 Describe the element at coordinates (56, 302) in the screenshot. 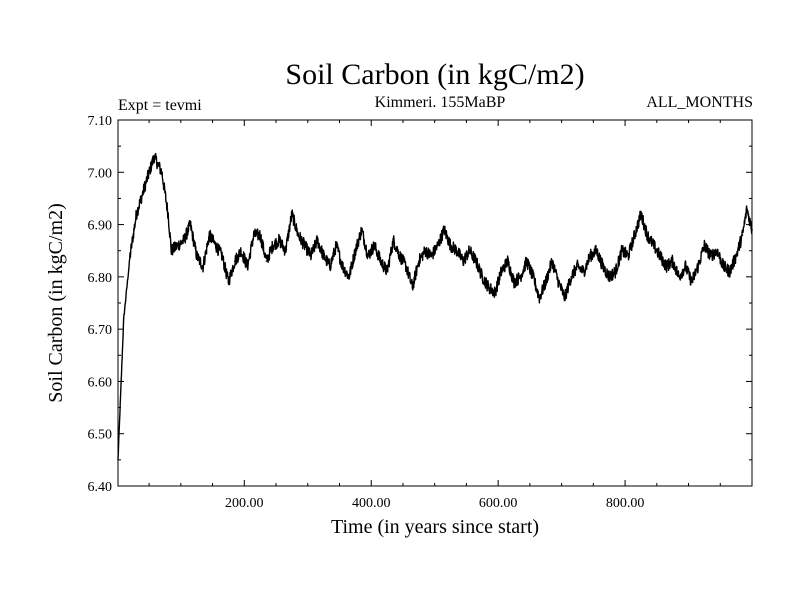

I see `y-axis-label: Soil Carbon (in kgC/m2)` at that location.